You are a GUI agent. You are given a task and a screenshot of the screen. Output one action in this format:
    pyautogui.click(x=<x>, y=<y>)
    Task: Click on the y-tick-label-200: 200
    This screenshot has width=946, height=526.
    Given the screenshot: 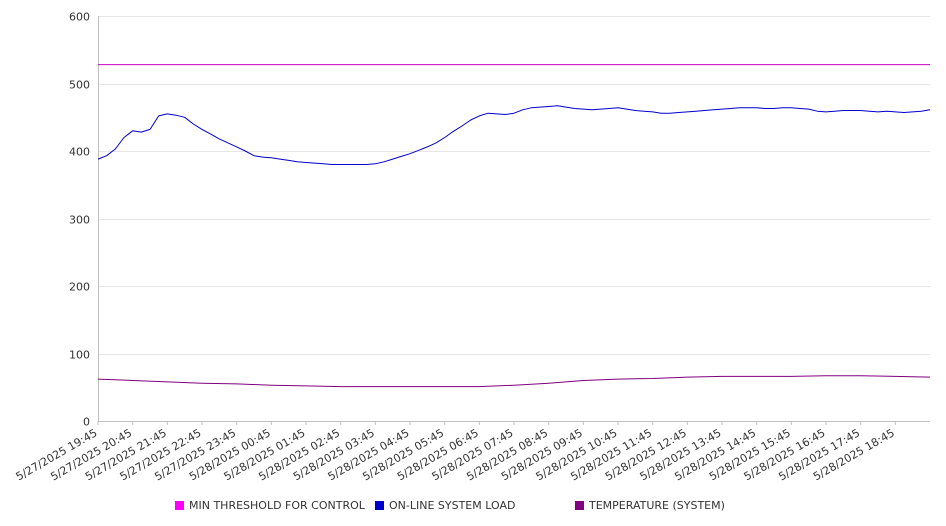 What is the action you would take?
    pyautogui.click(x=79, y=287)
    